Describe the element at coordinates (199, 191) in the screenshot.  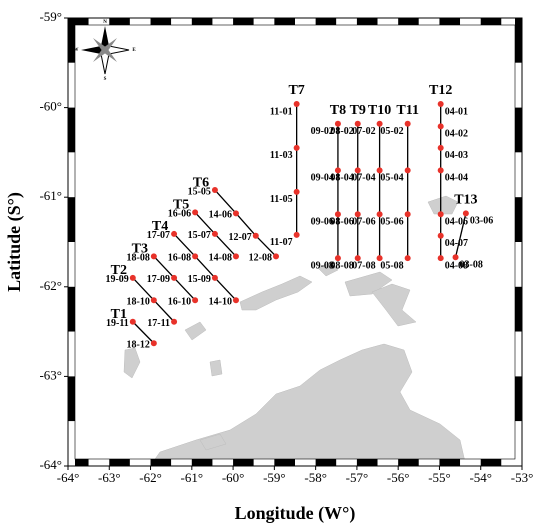
I see `station-label: 15-05` at that location.